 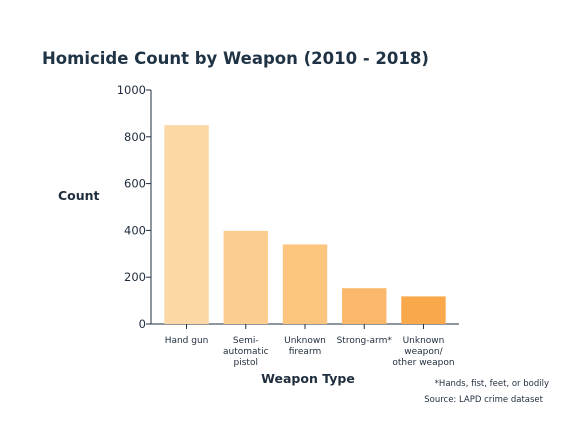 What do you see at coordinates (135, 277) in the screenshot?
I see `y-tick-label: 200` at bounding box center [135, 277].